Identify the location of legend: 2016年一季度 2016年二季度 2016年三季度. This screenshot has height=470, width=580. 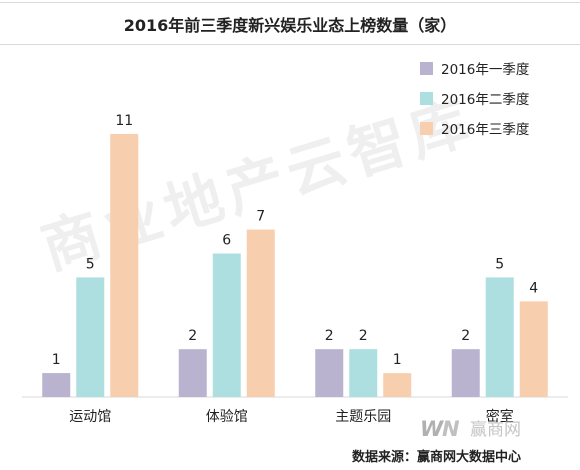
(495, 103).